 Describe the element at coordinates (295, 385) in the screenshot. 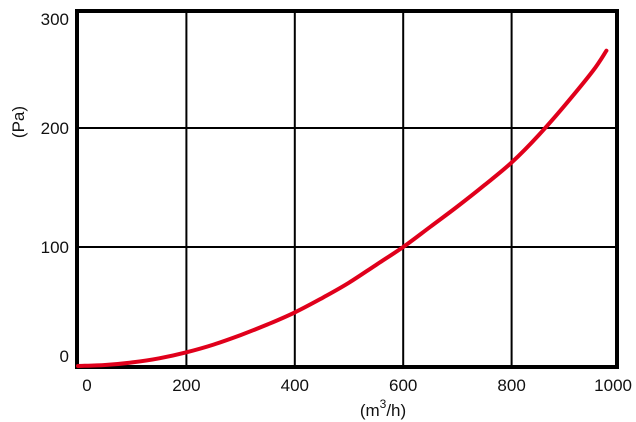

I see `x-tick-label: 400` at that location.